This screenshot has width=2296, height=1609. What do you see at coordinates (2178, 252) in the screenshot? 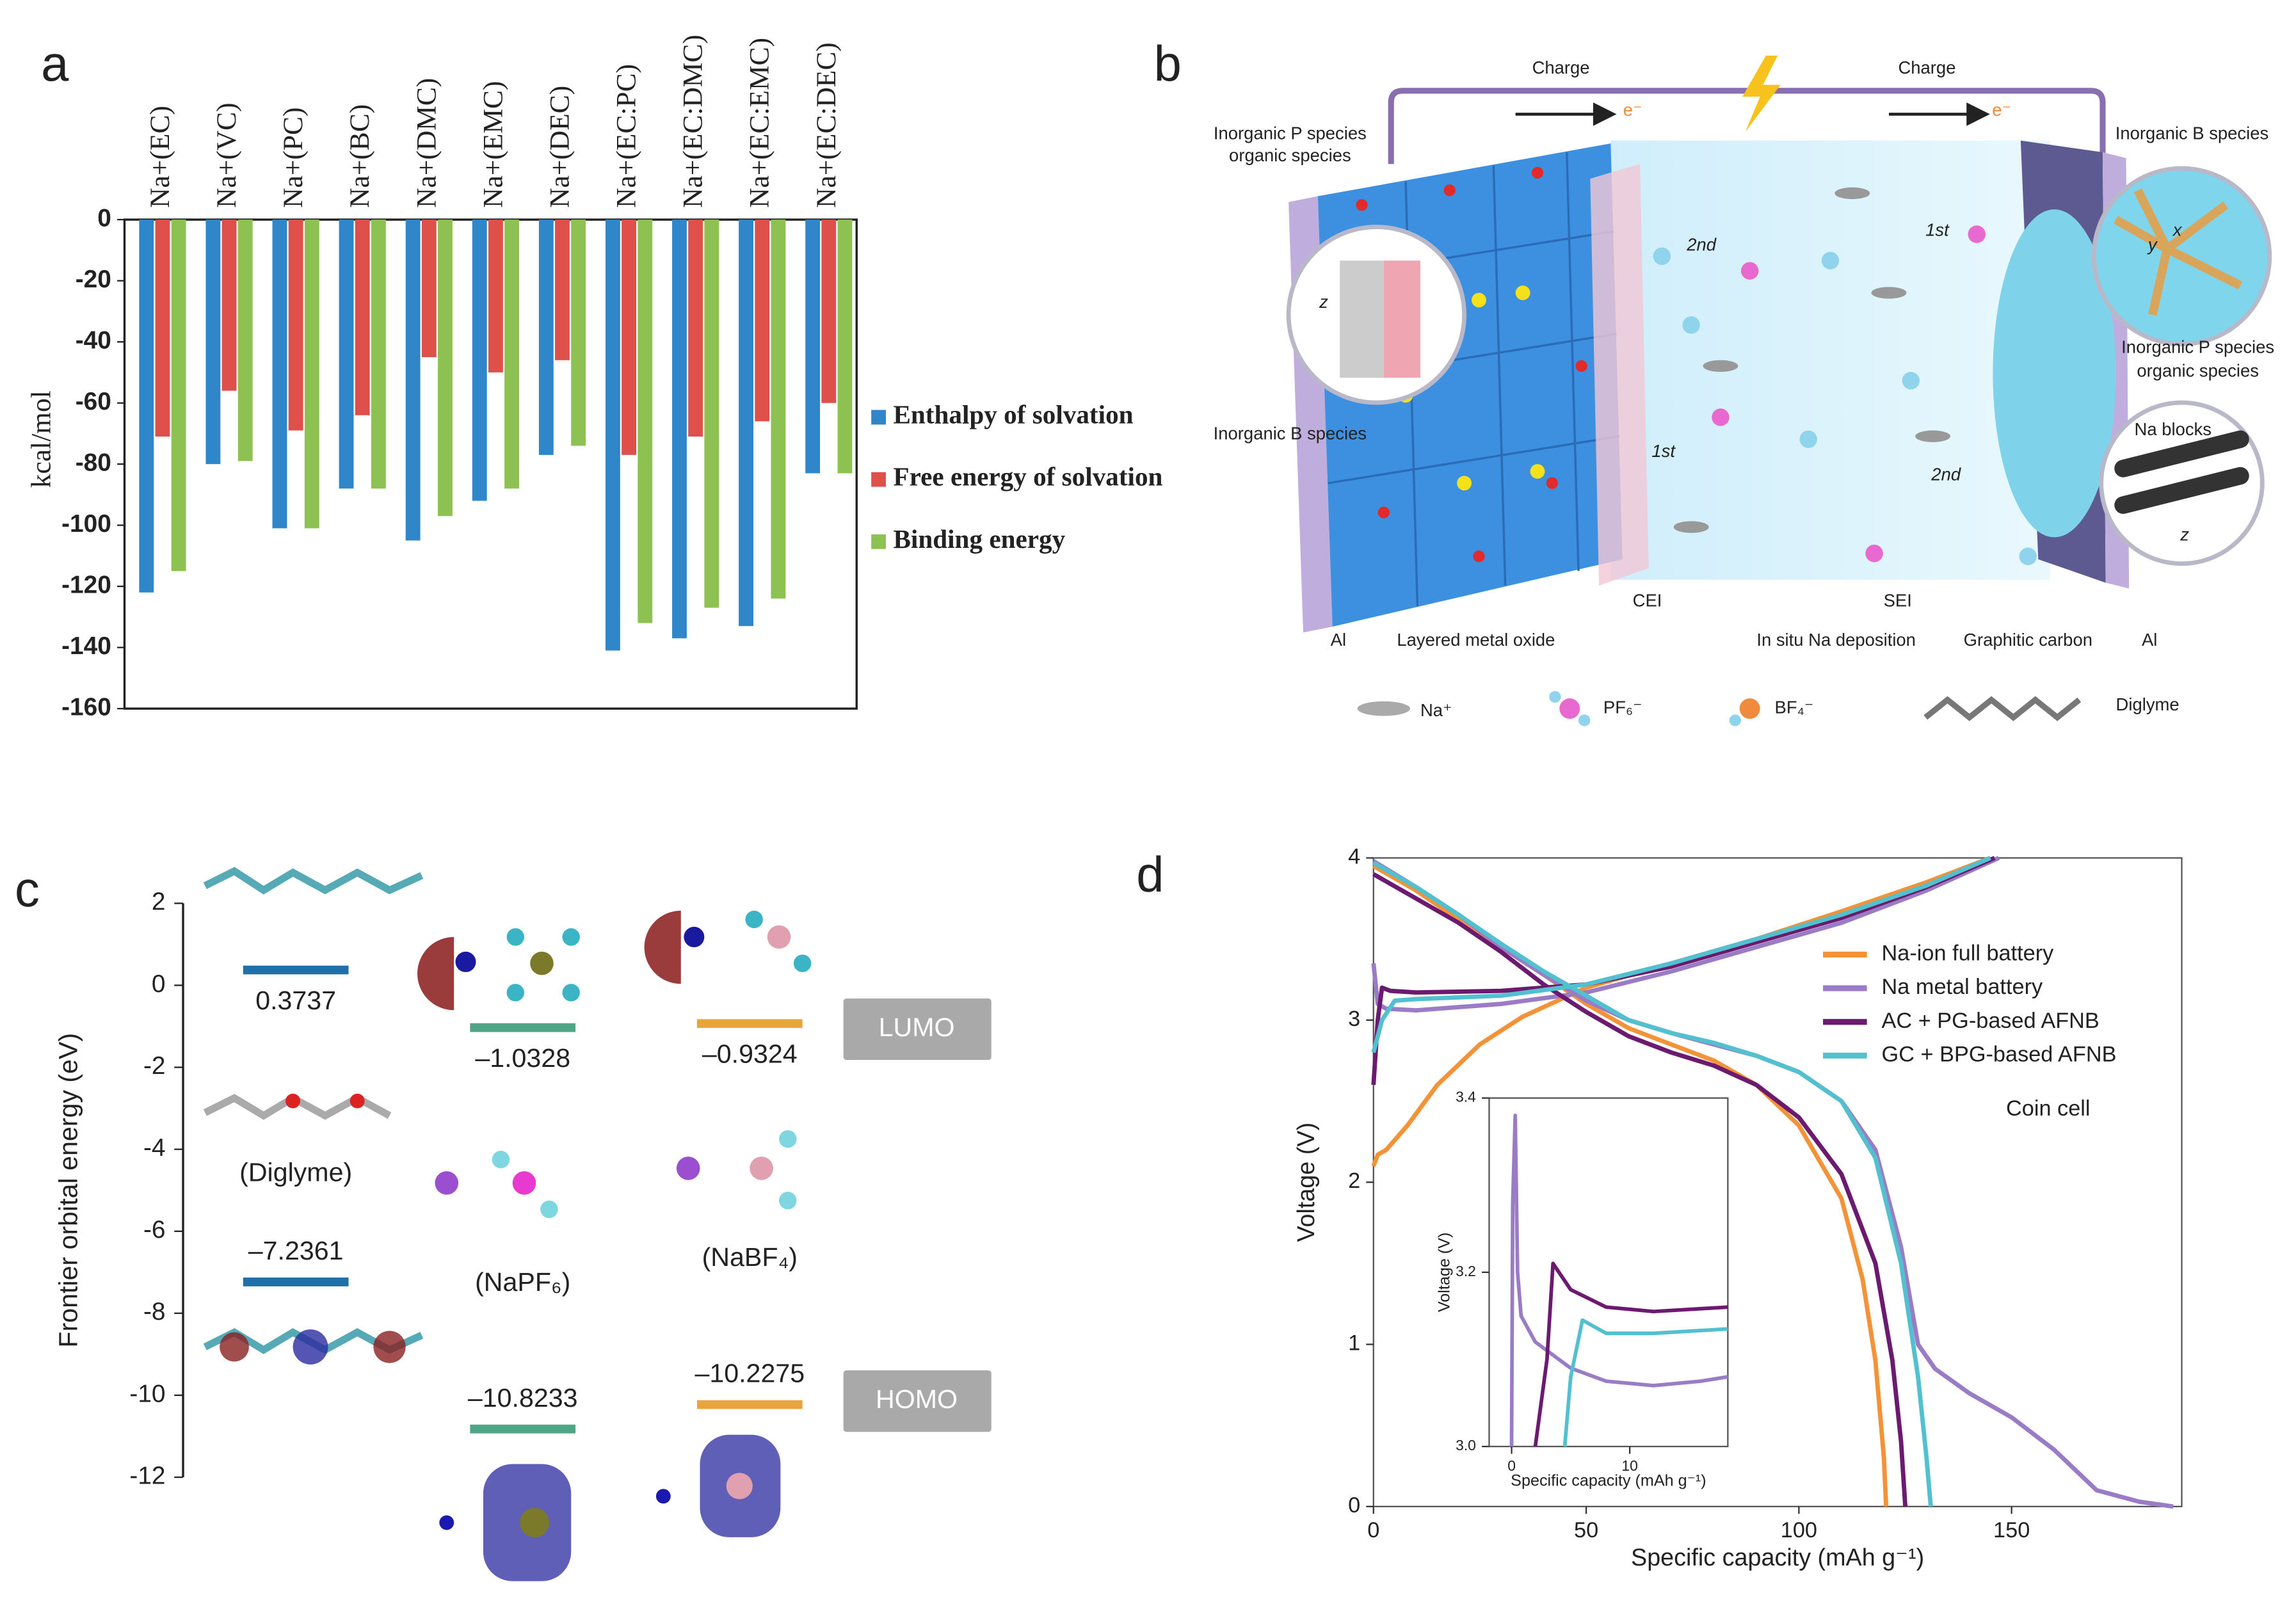
I see `network` at bounding box center [2178, 252].